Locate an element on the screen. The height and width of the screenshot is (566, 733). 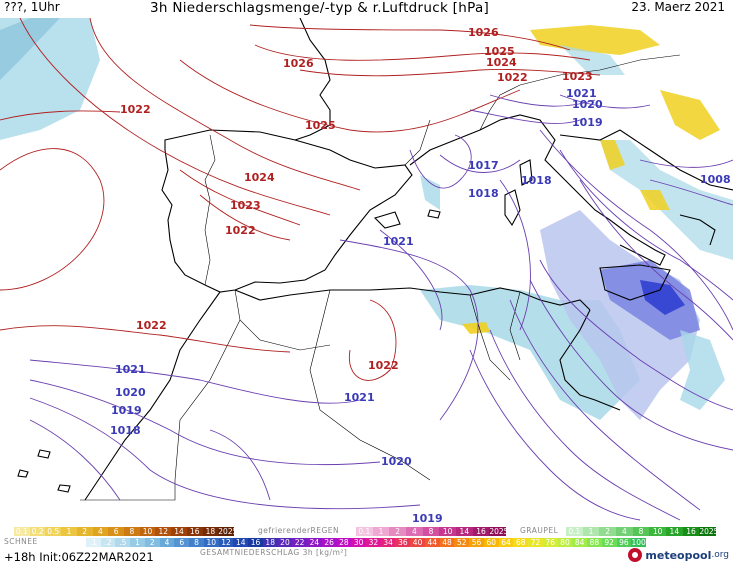
legend-swatch: 40 is located at coordinates (417, 542).